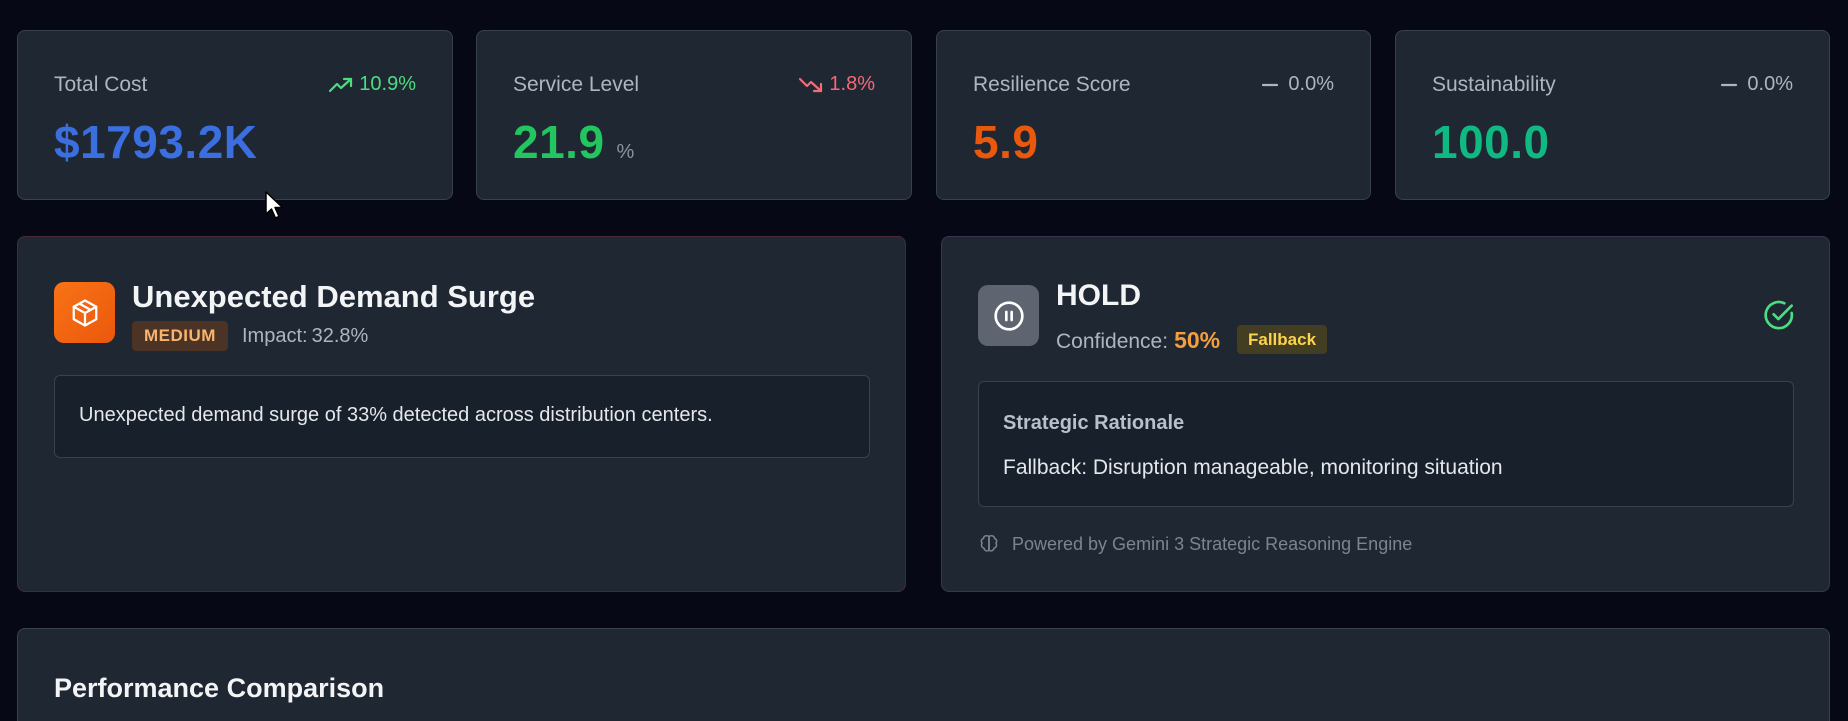  What do you see at coordinates (341, 84) in the screenshot?
I see `trending-up-icon` at bounding box center [341, 84].